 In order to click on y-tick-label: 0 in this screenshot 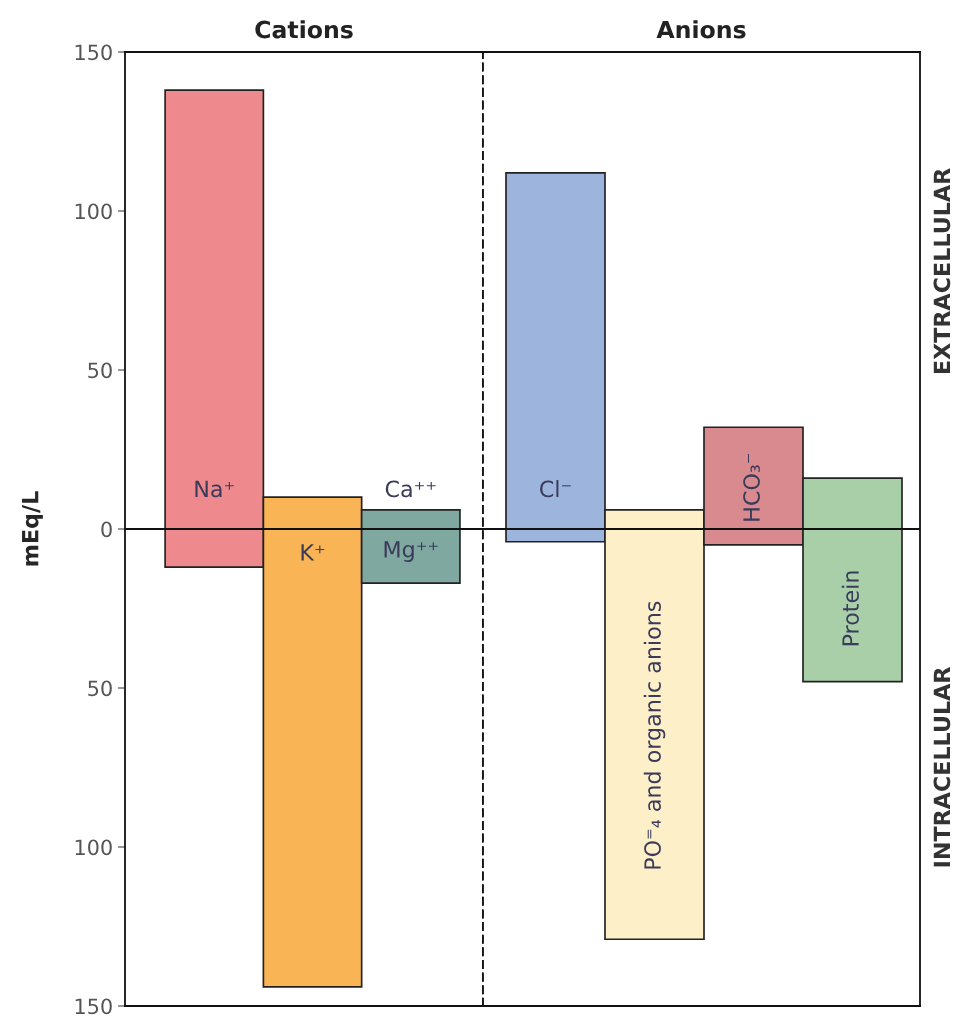, I will do `click(106, 529)`.